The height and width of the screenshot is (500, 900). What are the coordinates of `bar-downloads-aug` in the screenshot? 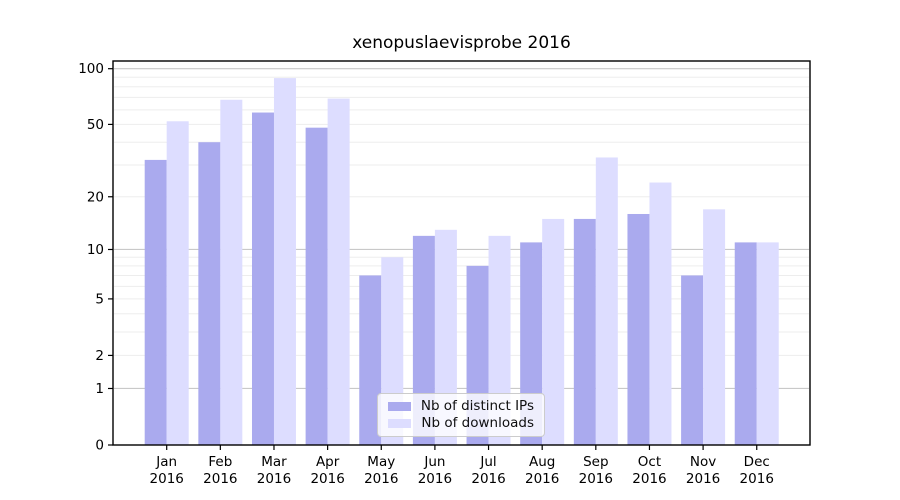 It's located at (553, 331).